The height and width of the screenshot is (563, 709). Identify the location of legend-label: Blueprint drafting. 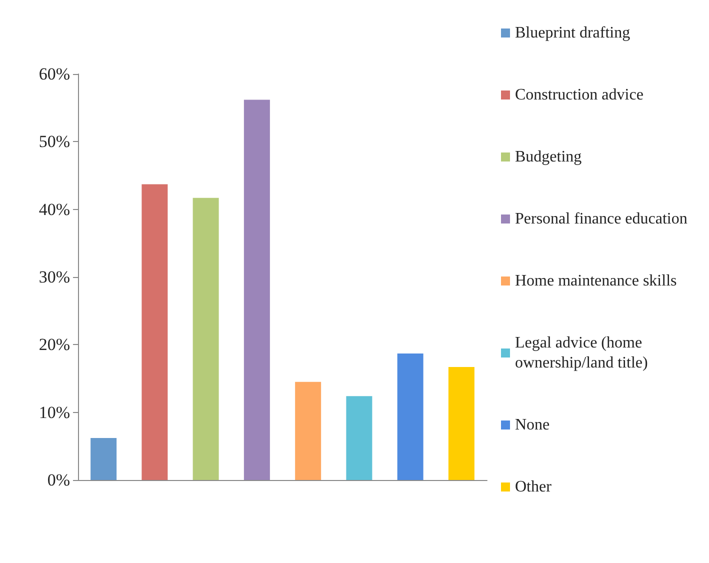
(572, 33).